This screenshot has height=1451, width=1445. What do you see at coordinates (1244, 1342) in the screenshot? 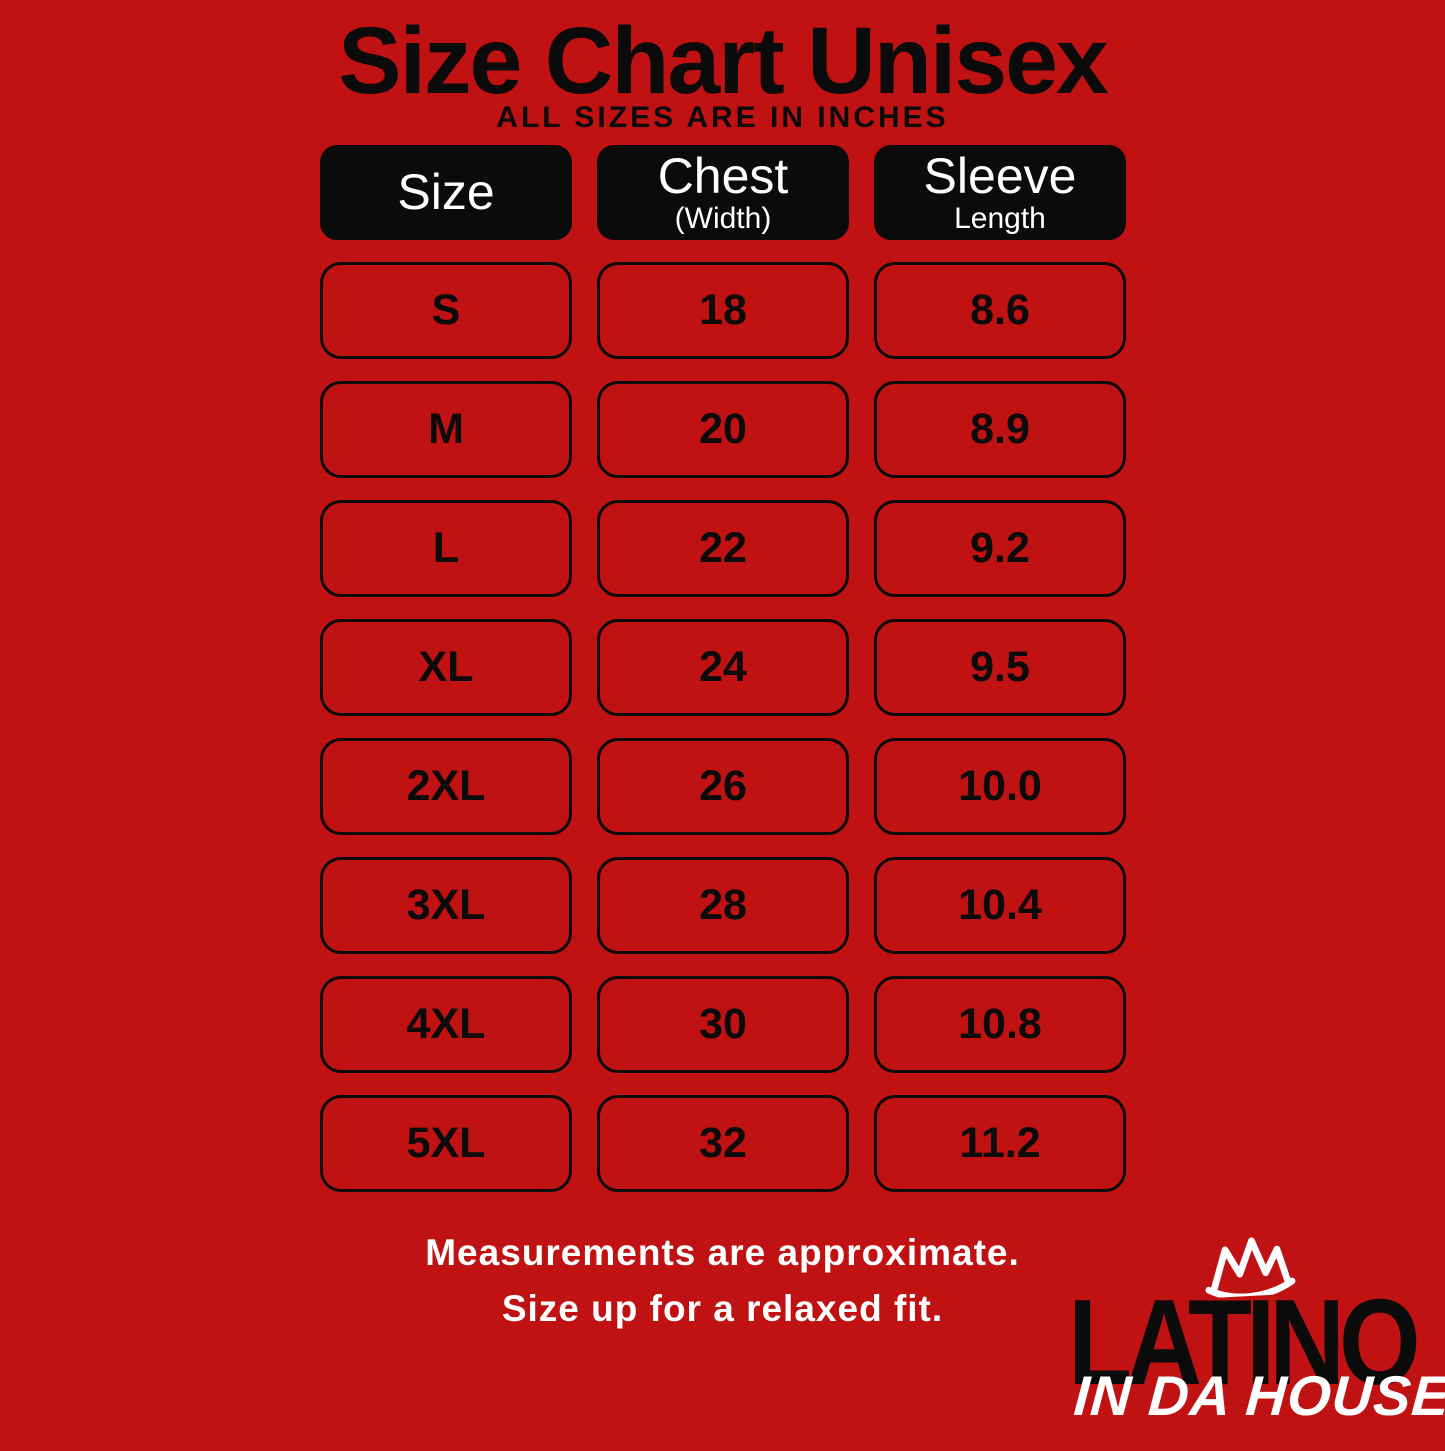
I see `brand-logo-text: LATINO` at bounding box center [1244, 1342].